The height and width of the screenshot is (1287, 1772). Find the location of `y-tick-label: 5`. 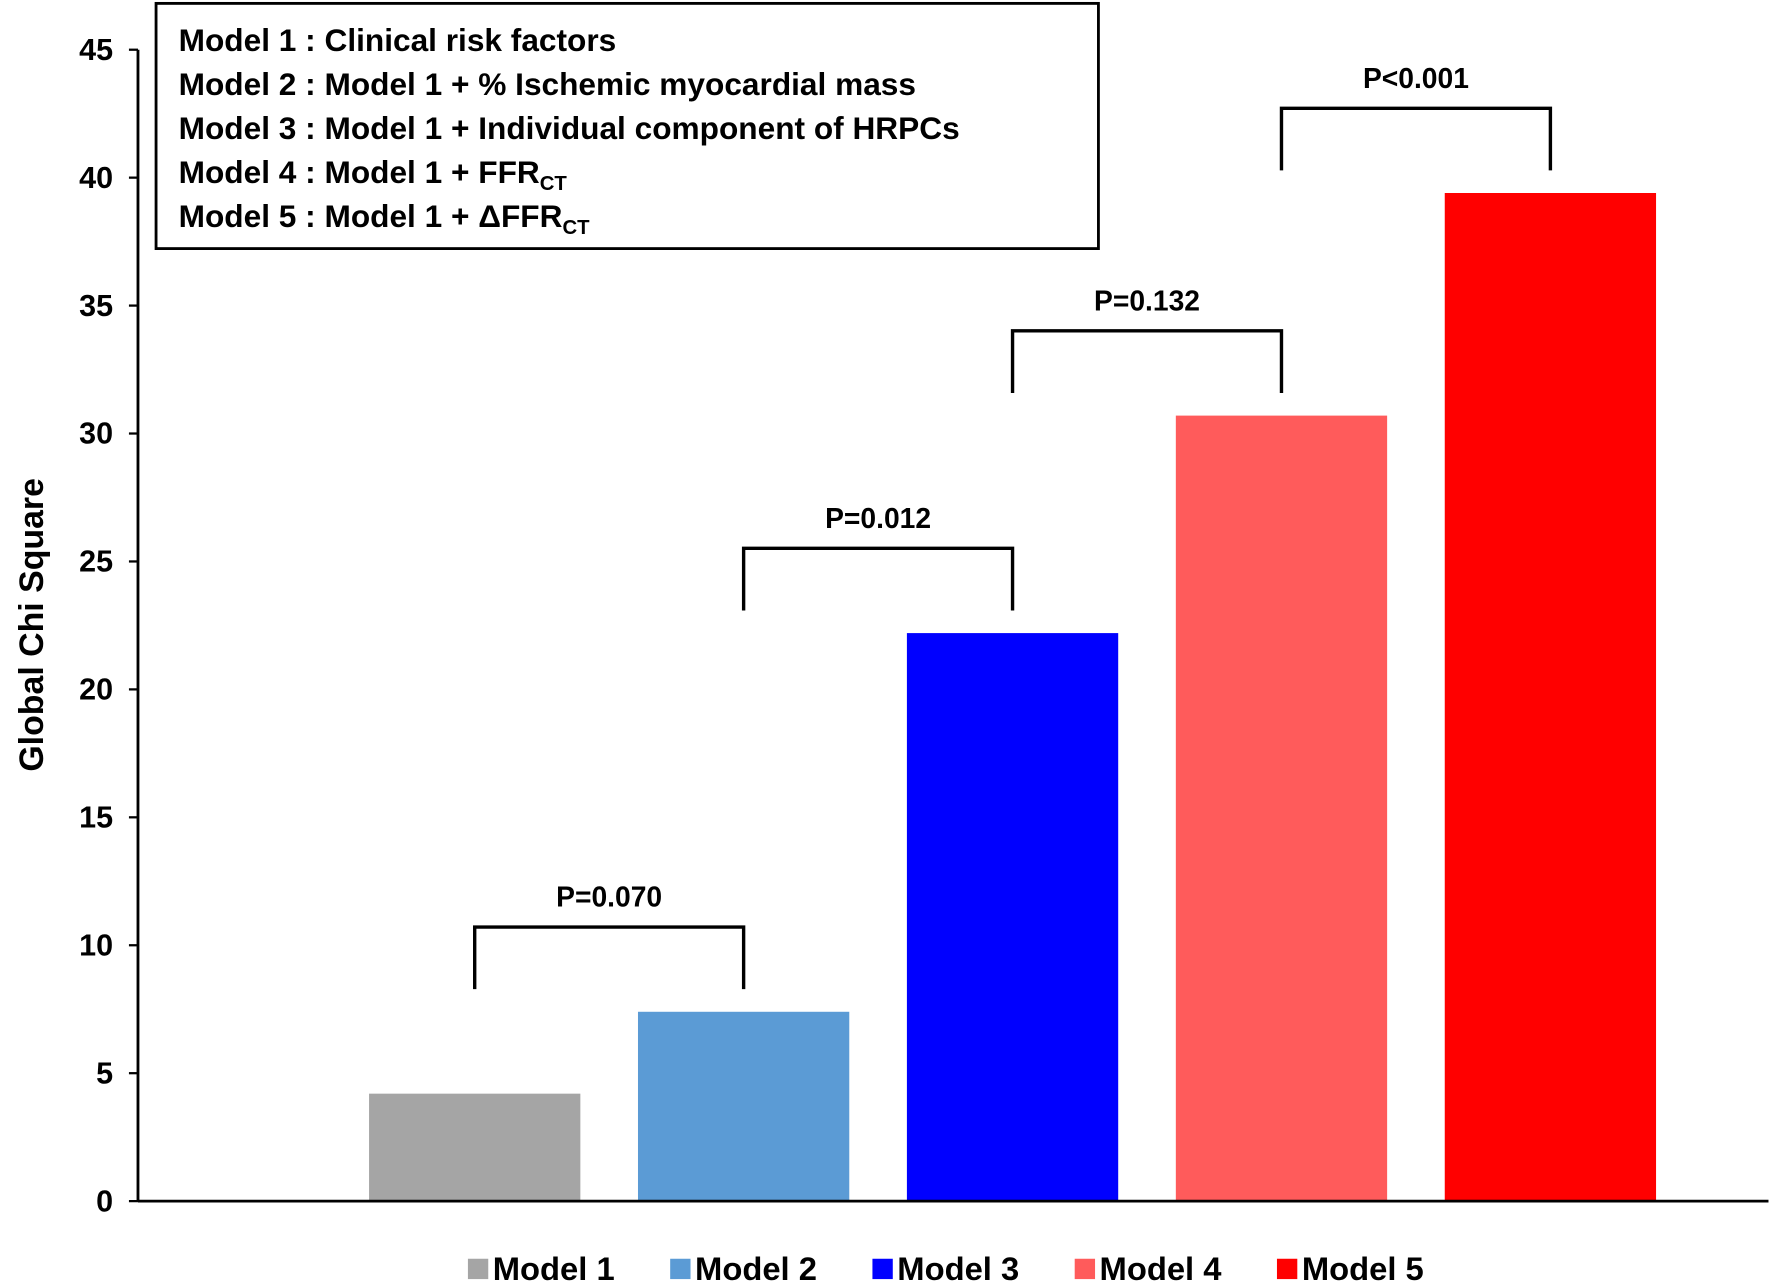

y-tick-label: 5 is located at coordinates (104, 1073).